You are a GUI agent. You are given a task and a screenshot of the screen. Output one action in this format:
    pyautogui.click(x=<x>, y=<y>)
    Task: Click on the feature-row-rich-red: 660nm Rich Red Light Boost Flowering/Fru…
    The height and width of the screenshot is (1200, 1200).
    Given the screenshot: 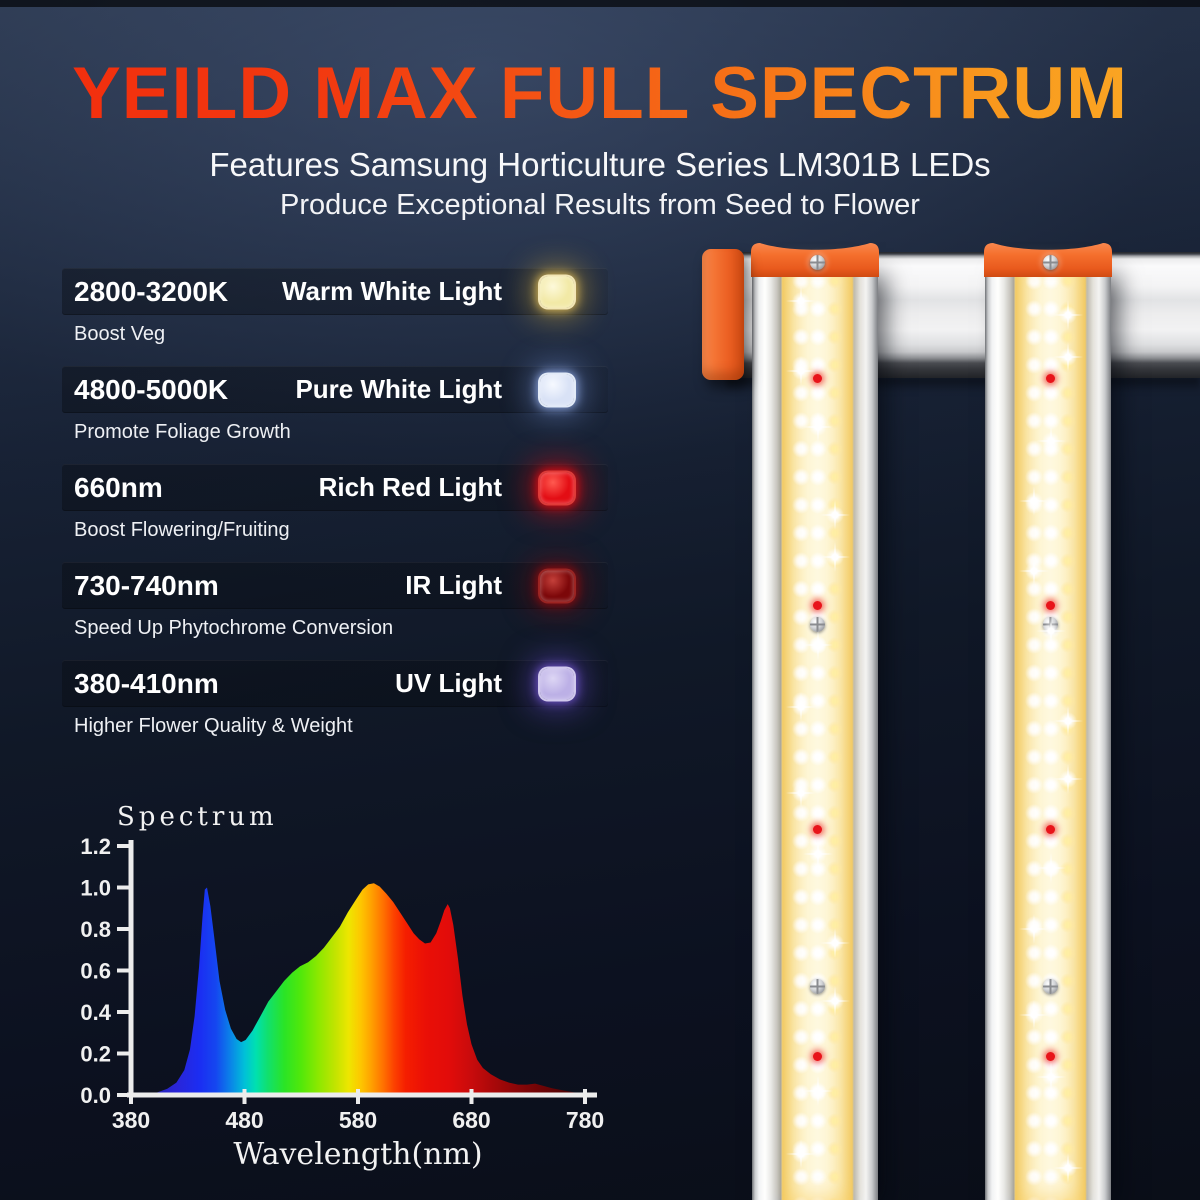 What is the action you would take?
    pyautogui.click(x=335, y=503)
    